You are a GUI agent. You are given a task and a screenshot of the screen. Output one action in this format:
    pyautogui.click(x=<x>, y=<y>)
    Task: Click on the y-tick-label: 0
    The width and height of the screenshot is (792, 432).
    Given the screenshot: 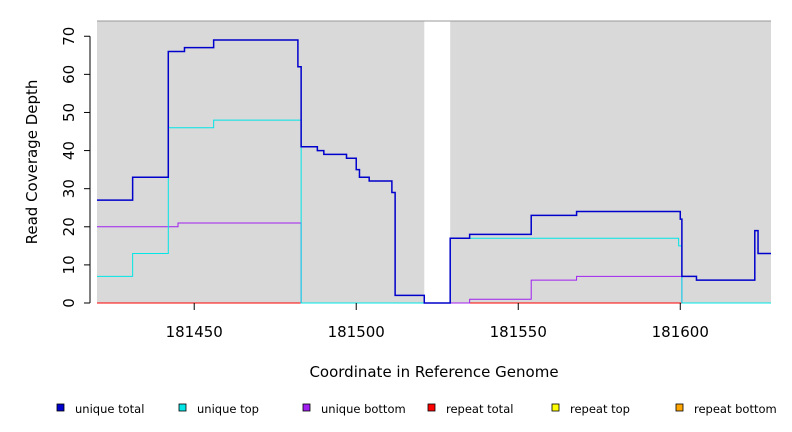 What is the action you would take?
    pyautogui.click(x=69, y=303)
    